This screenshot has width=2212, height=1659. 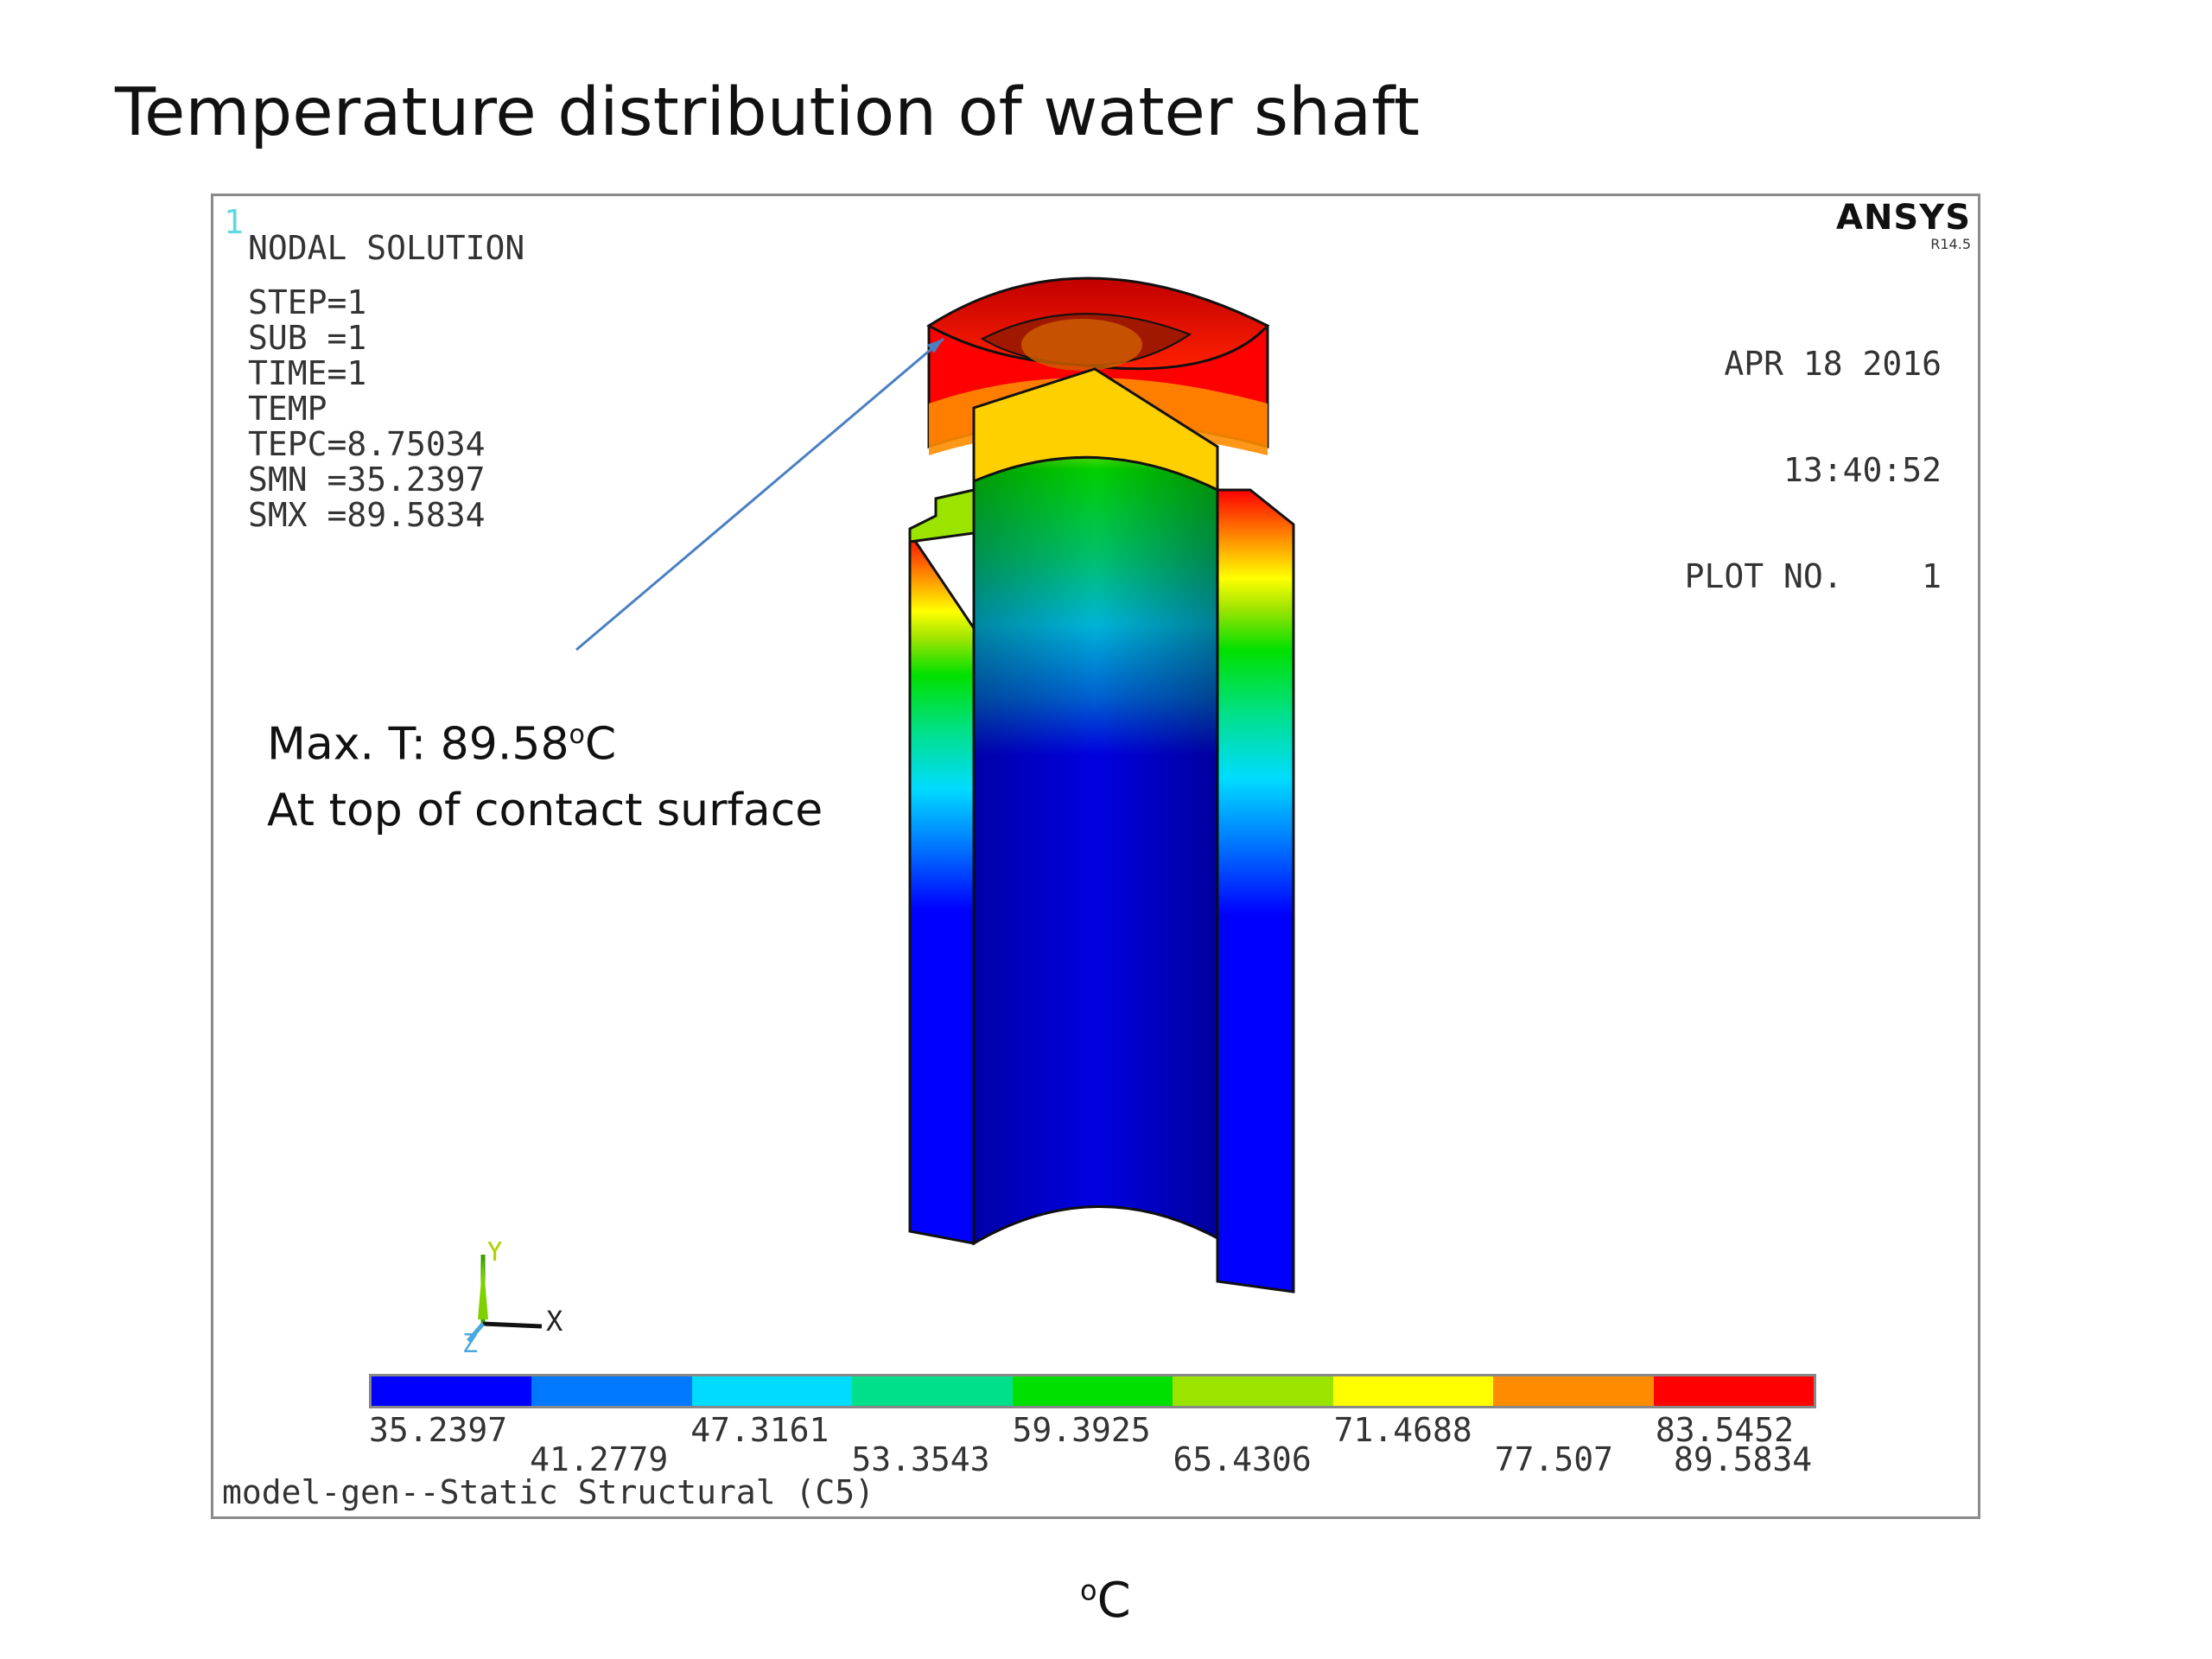 What do you see at coordinates (367, 480) in the screenshot?
I see `solution-info-line: SMN =35.2397` at bounding box center [367, 480].